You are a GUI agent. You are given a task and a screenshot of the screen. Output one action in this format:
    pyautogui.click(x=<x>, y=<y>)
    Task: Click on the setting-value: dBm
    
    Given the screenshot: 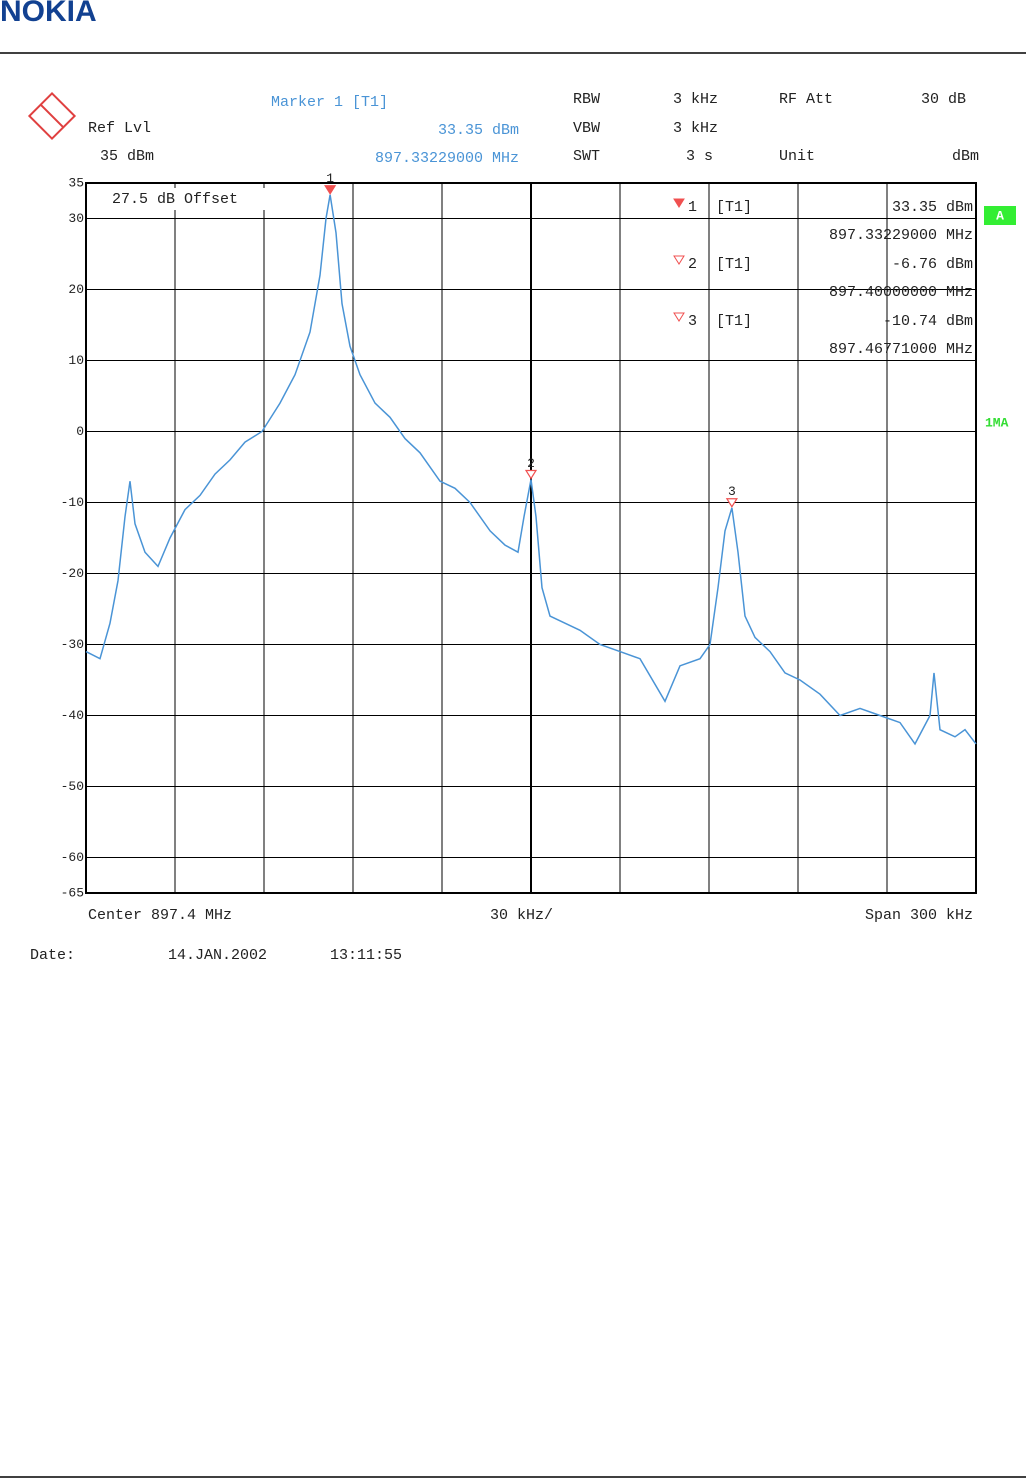 What is the action you would take?
    pyautogui.click(x=965, y=156)
    